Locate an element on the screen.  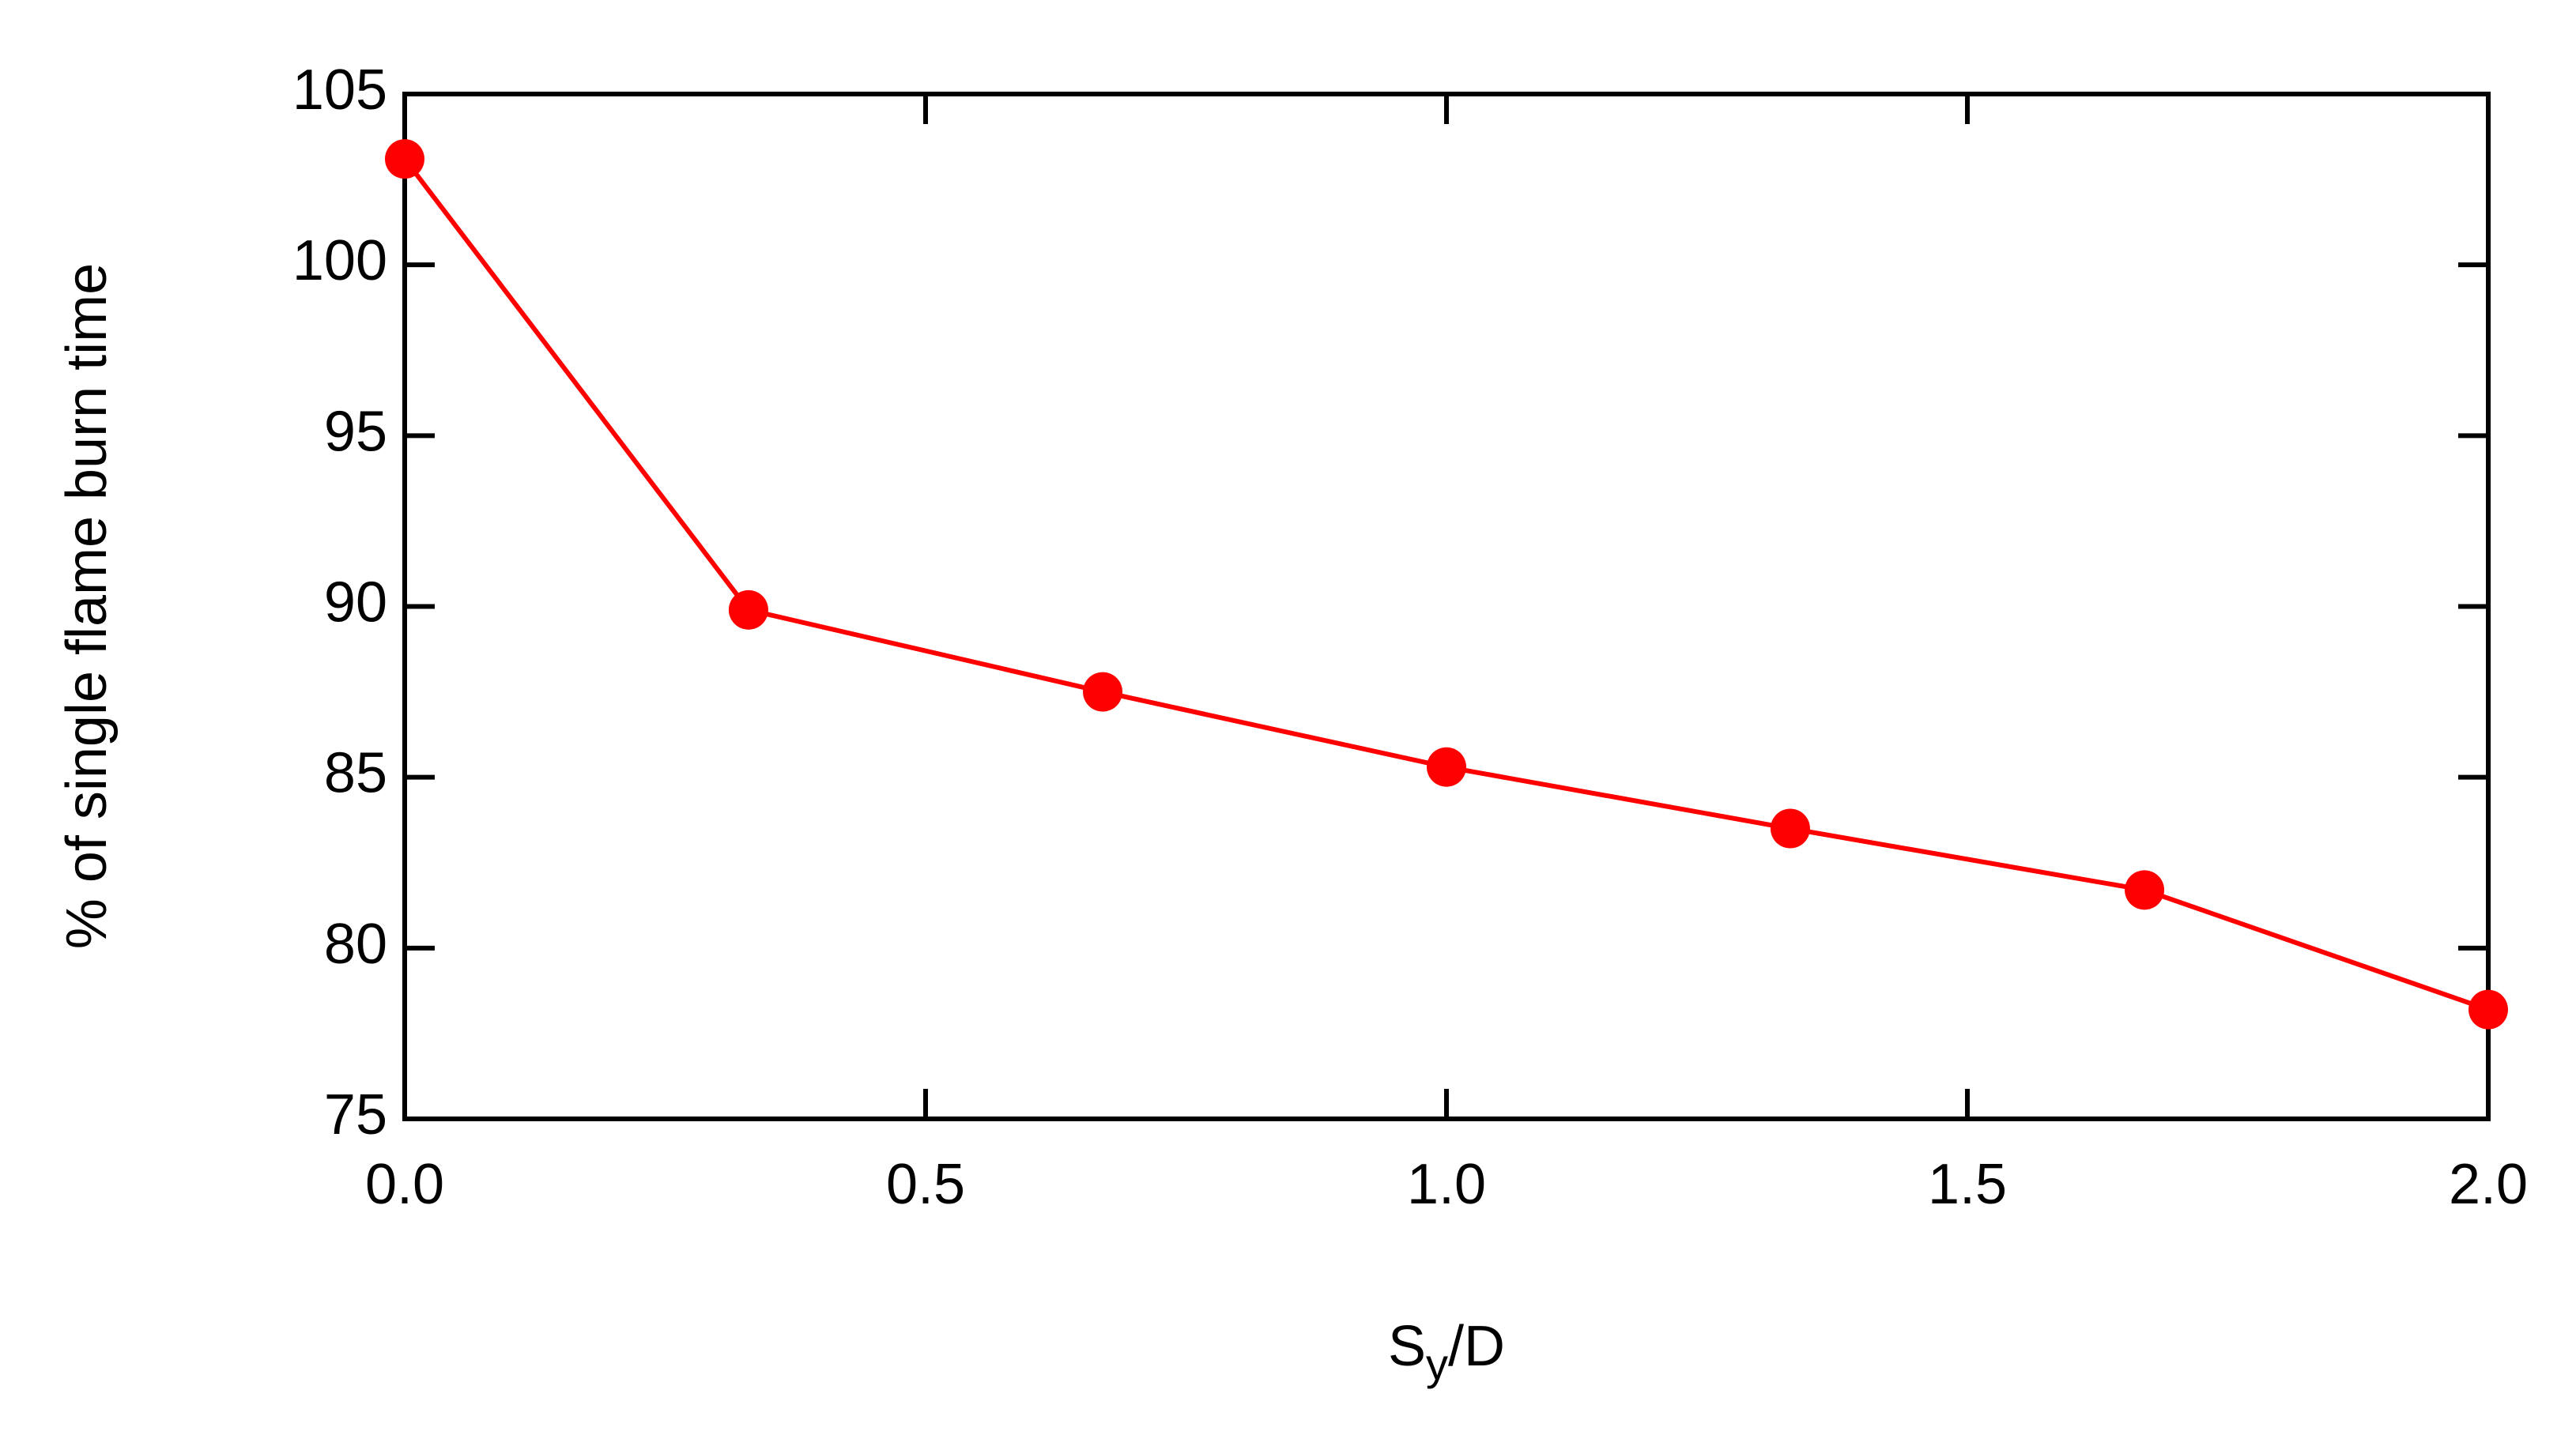
y-axis-label: % of single flame burn time is located at coordinates (87, 606).